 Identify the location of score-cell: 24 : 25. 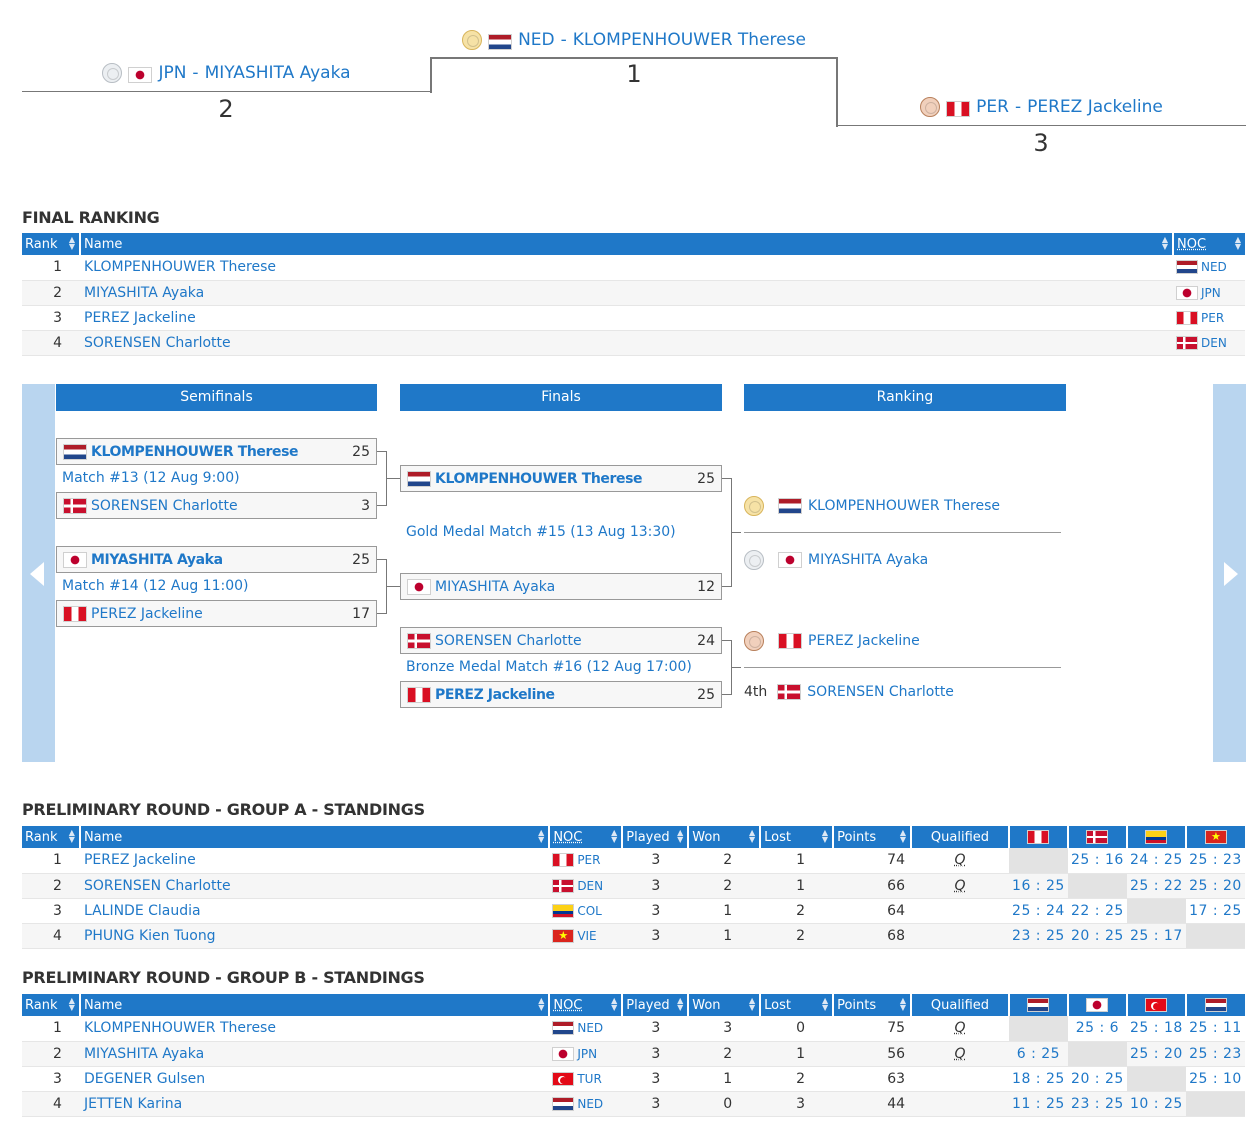
(1156, 861).